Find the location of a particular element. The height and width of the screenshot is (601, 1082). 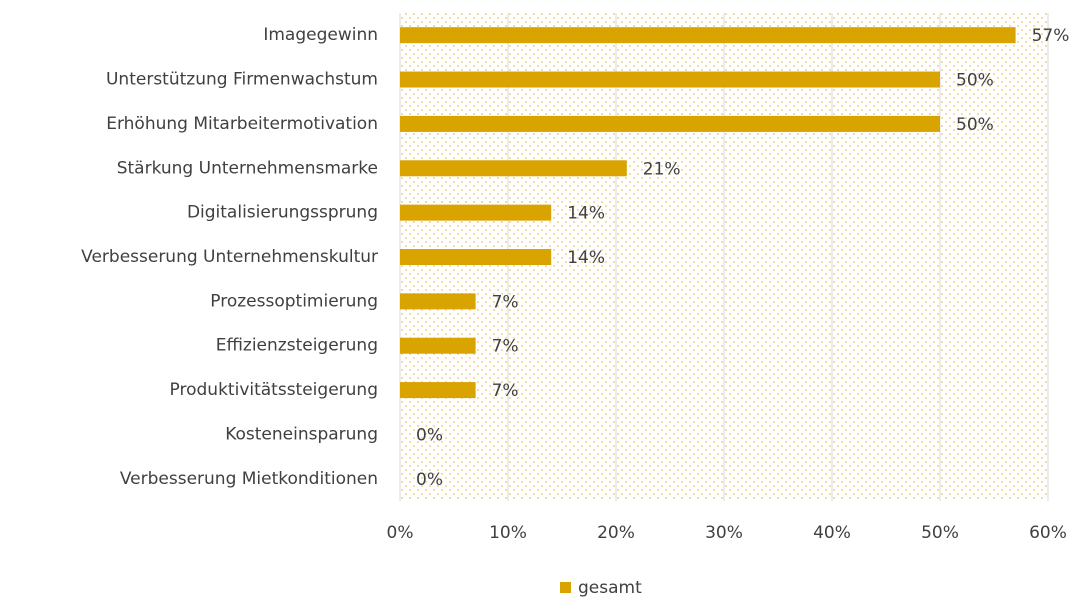

y-tick-label: Verbesserung Unternehmenskultur is located at coordinates (229, 257).